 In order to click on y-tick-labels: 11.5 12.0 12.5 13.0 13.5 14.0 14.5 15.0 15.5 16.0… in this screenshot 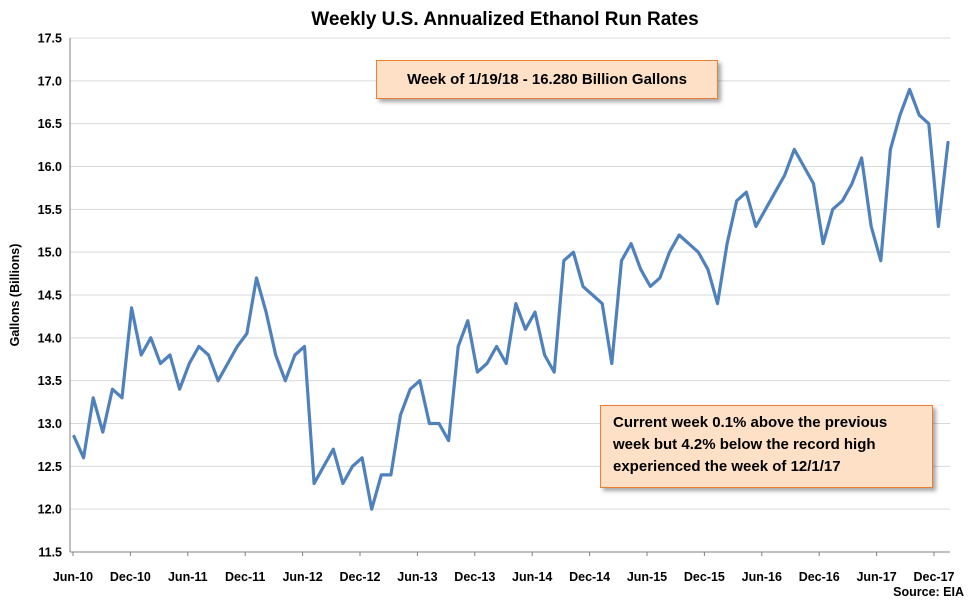, I will do `click(50, 296)`.